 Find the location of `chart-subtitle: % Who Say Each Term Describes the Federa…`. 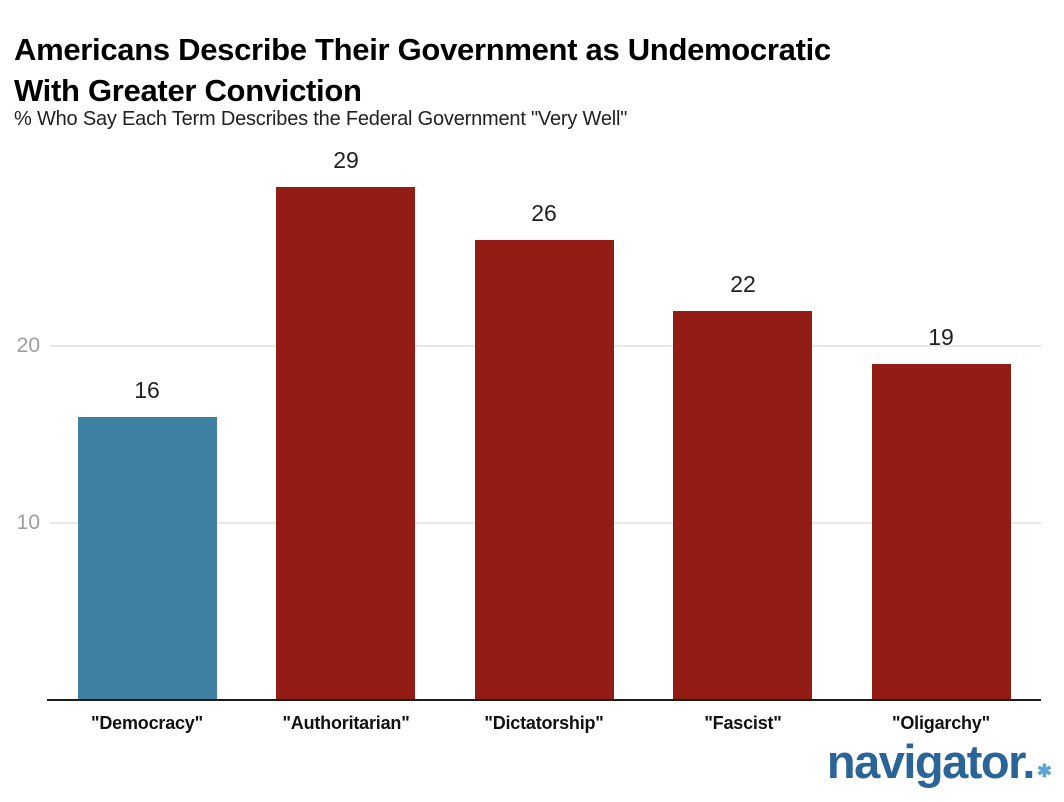

chart-subtitle: % Who Say Each Term Describes the Federa… is located at coordinates (321, 119).